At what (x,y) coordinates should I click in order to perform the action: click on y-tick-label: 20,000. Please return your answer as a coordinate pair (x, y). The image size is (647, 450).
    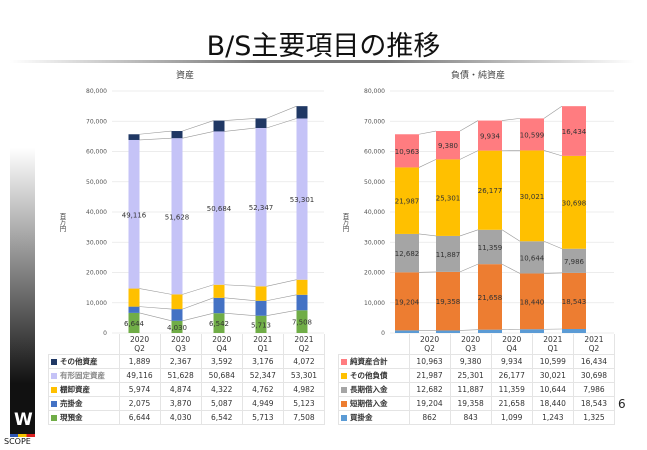
    Looking at the image, I should click on (374, 273).